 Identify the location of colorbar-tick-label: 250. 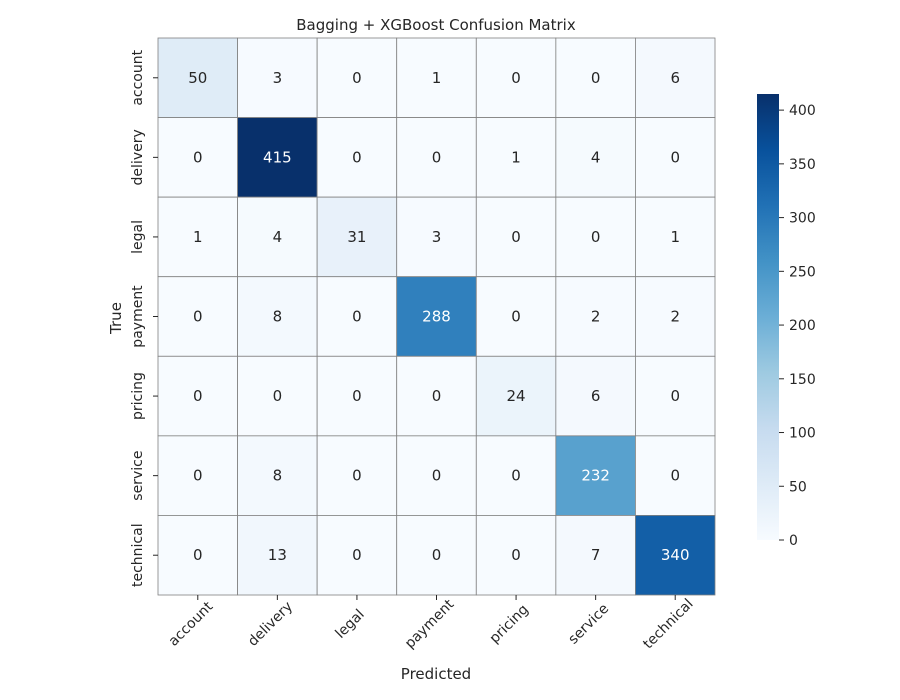
(802, 272).